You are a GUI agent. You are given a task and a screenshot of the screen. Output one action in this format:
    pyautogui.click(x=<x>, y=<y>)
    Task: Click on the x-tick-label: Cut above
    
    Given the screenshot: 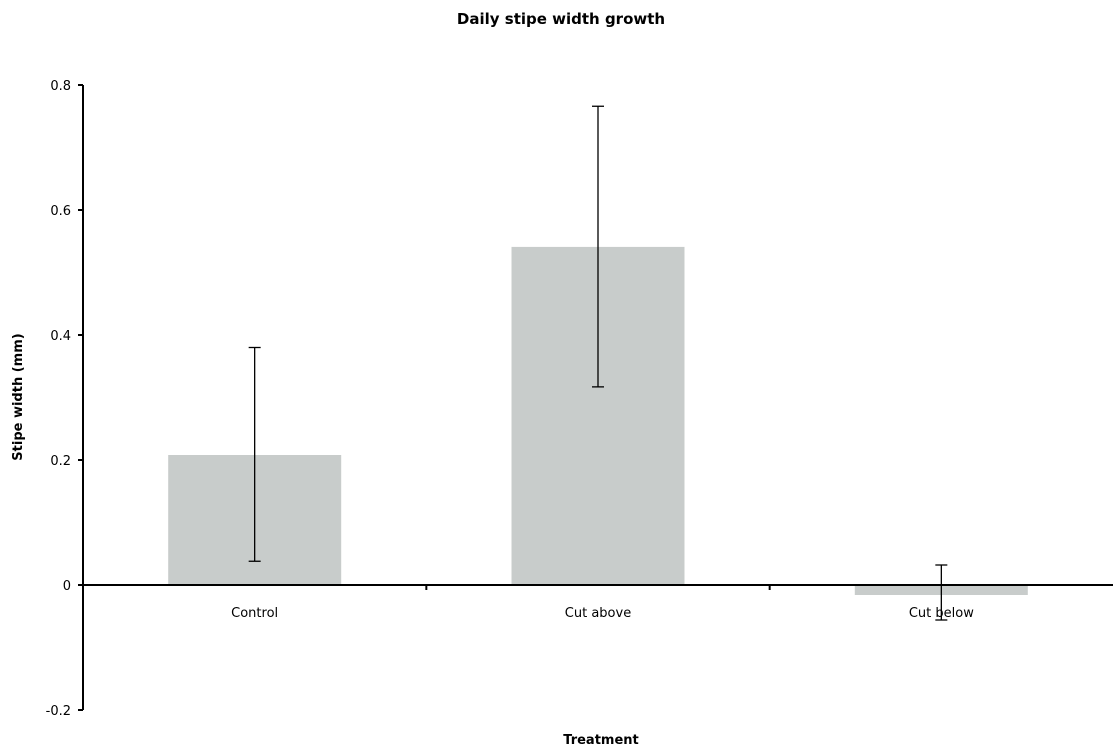 What is the action you would take?
    pyautogui.click(x=598, y=613)
    